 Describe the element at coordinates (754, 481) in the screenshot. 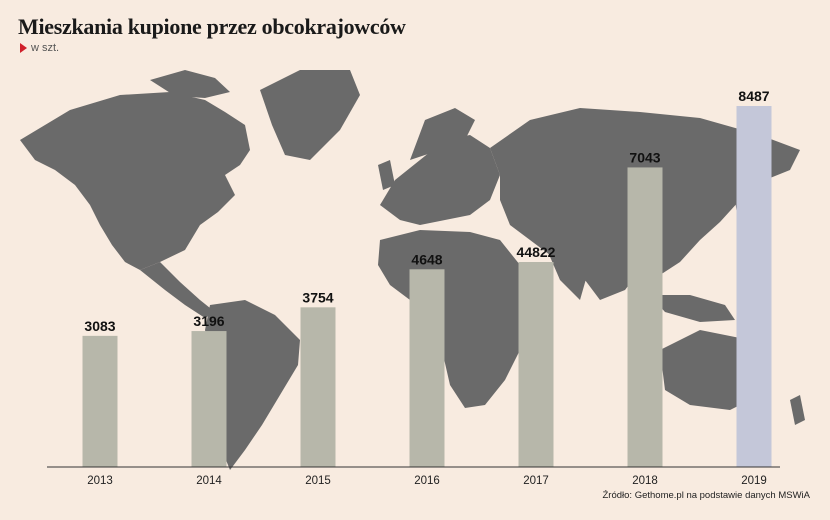

I see `x-tick-label-2019: 2019` at that location.